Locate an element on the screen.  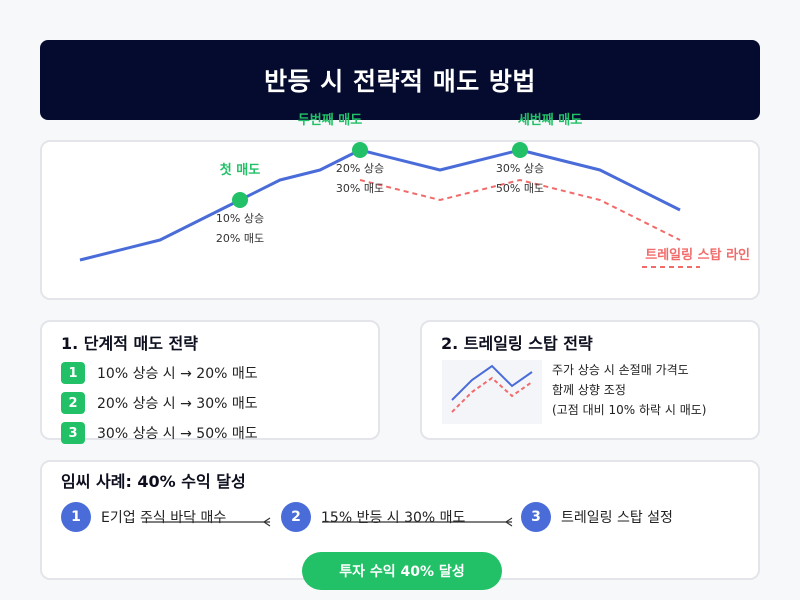
step-item: 3 30% 상승 시 → 50% 매도 is located at coordinates (159, 433).